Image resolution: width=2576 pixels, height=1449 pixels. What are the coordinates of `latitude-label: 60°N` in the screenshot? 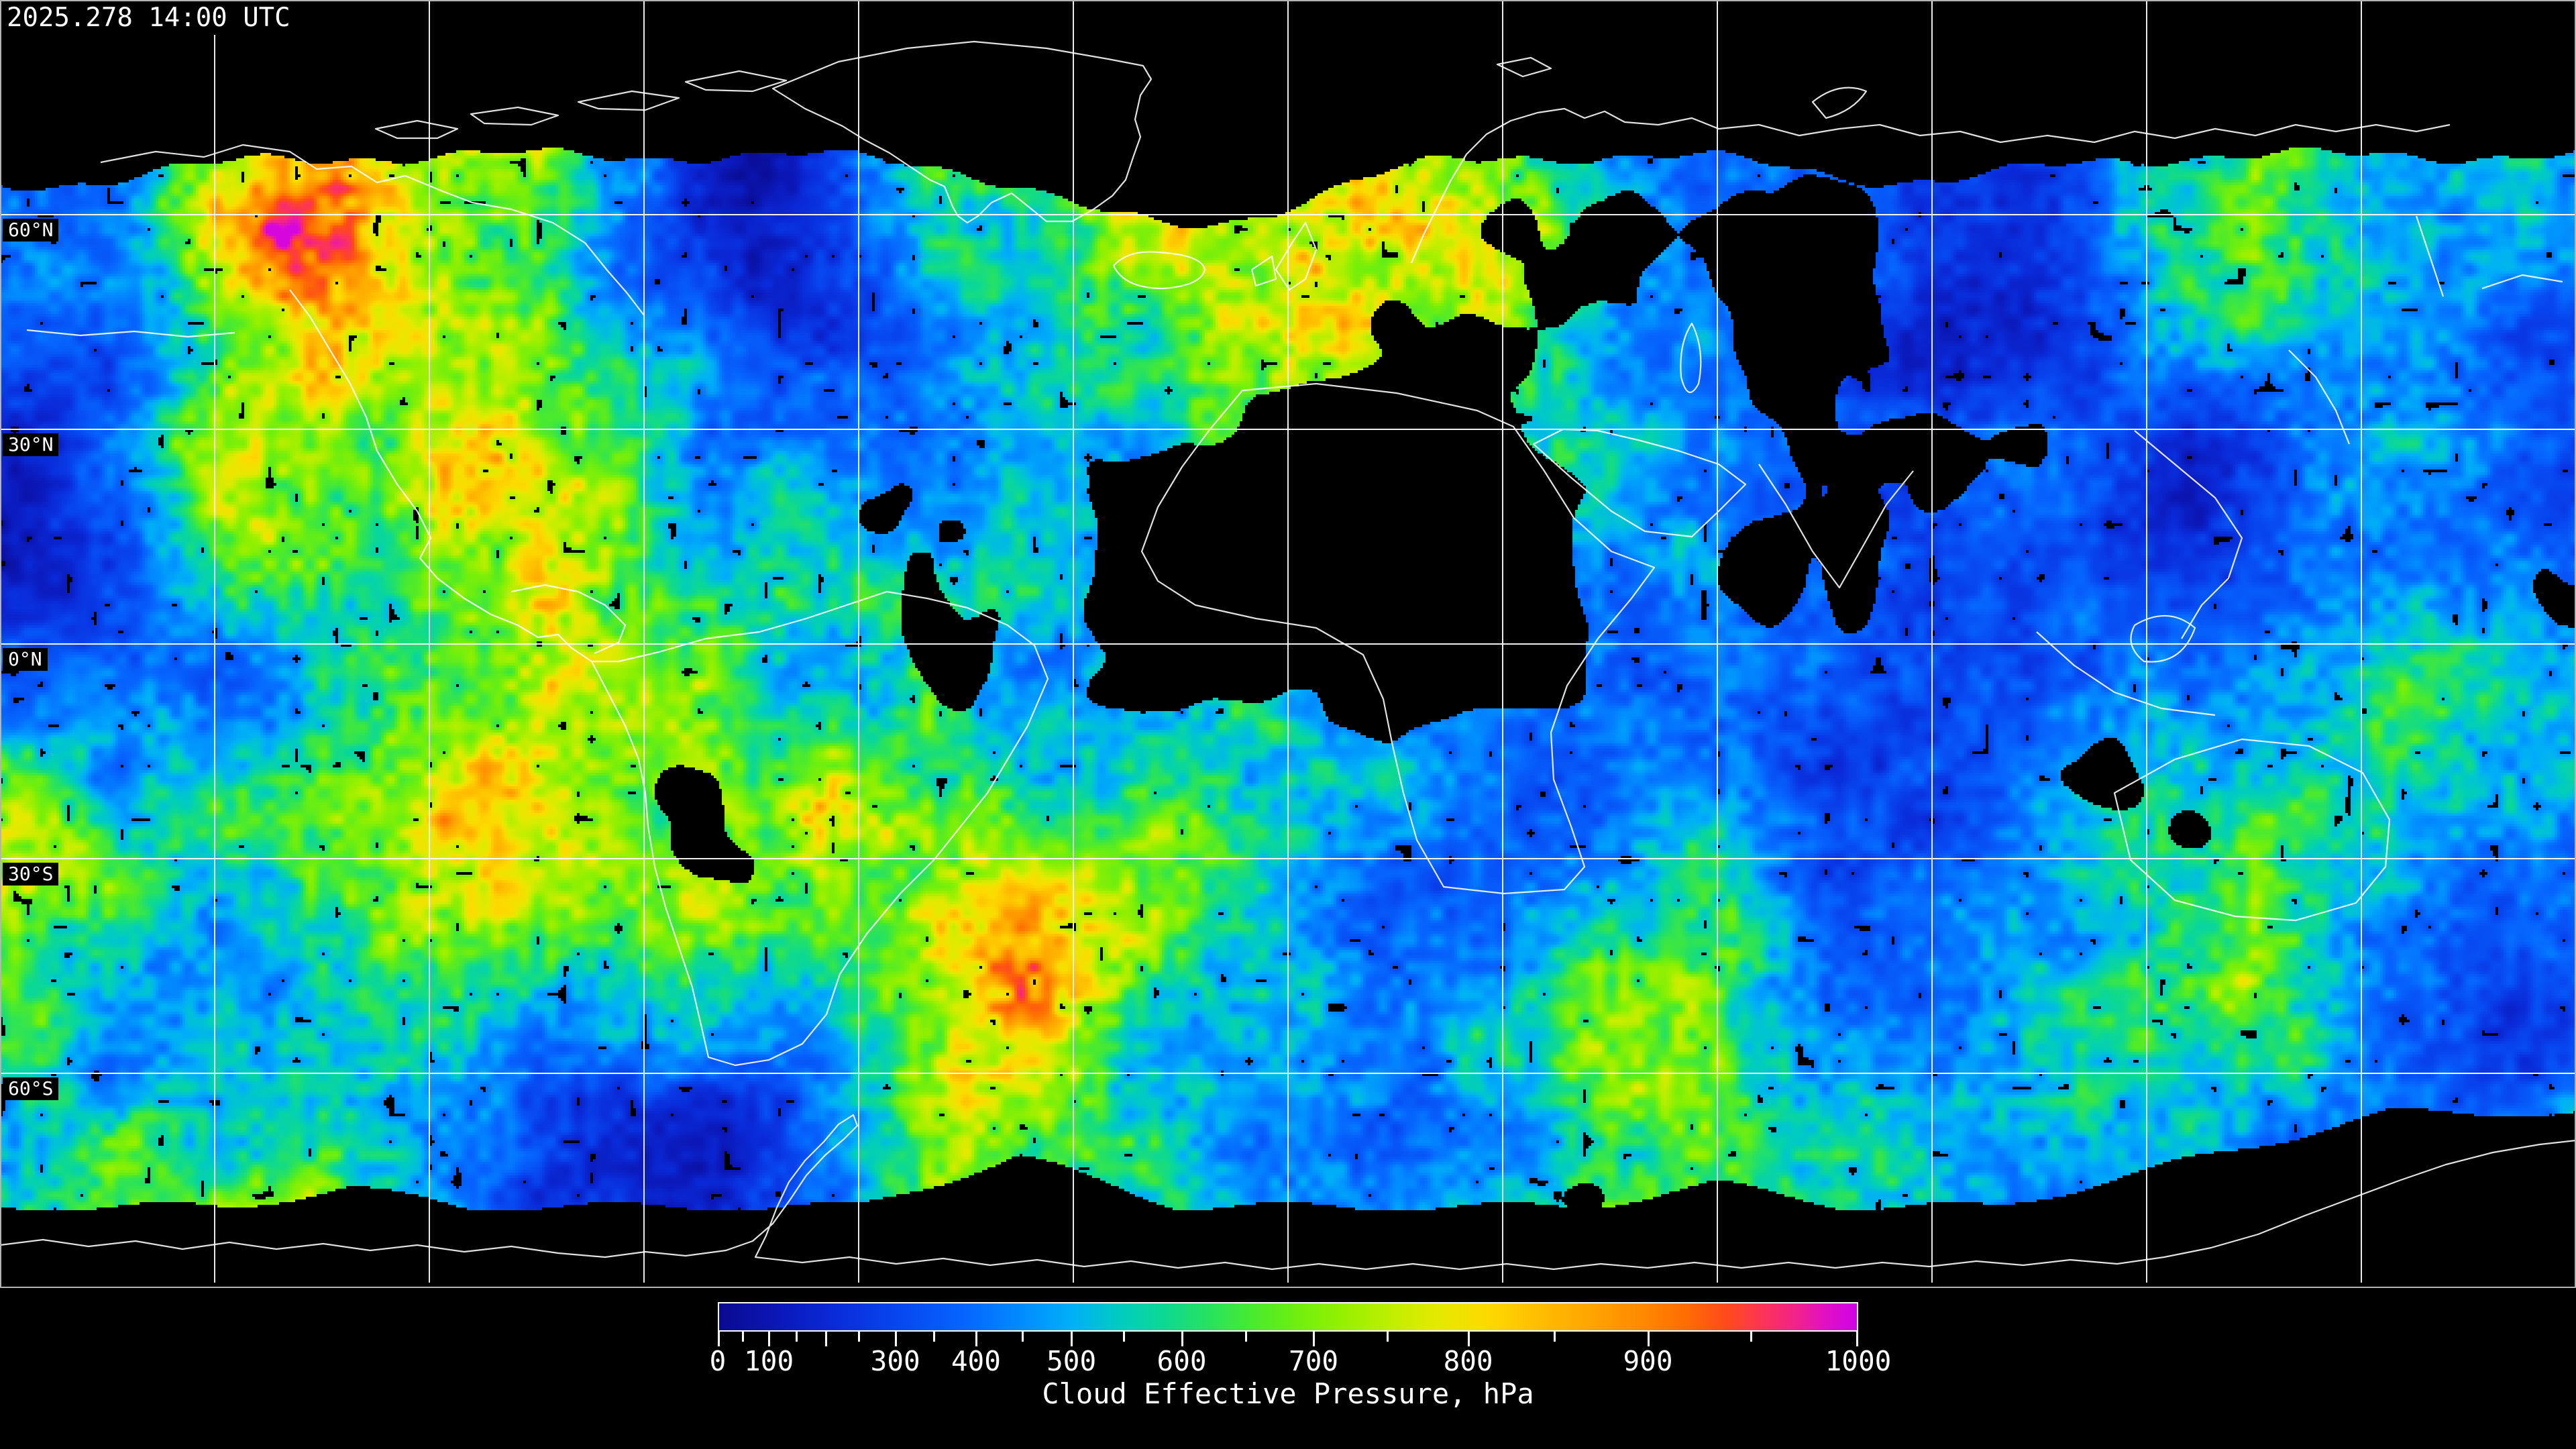 It's located at (31, 230).